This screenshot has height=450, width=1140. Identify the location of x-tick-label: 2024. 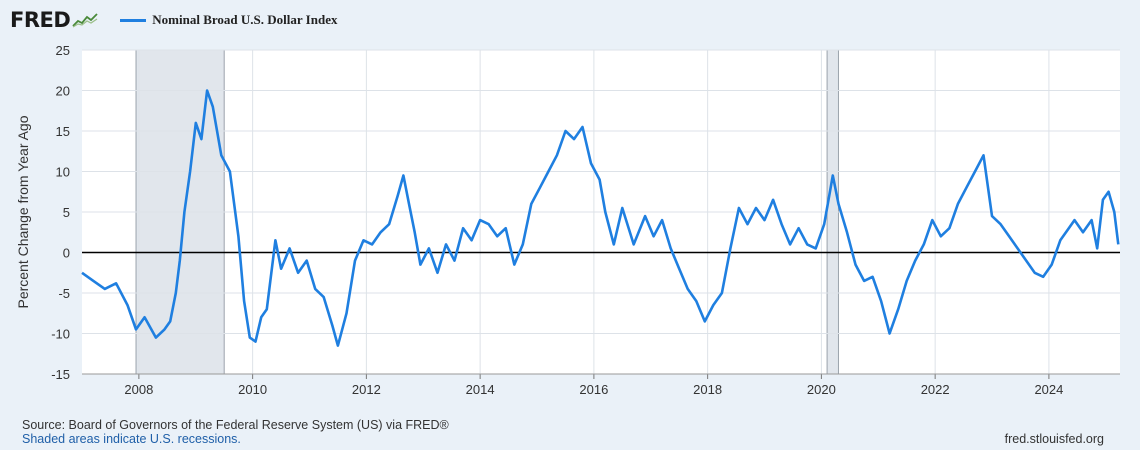
(1048, 389).